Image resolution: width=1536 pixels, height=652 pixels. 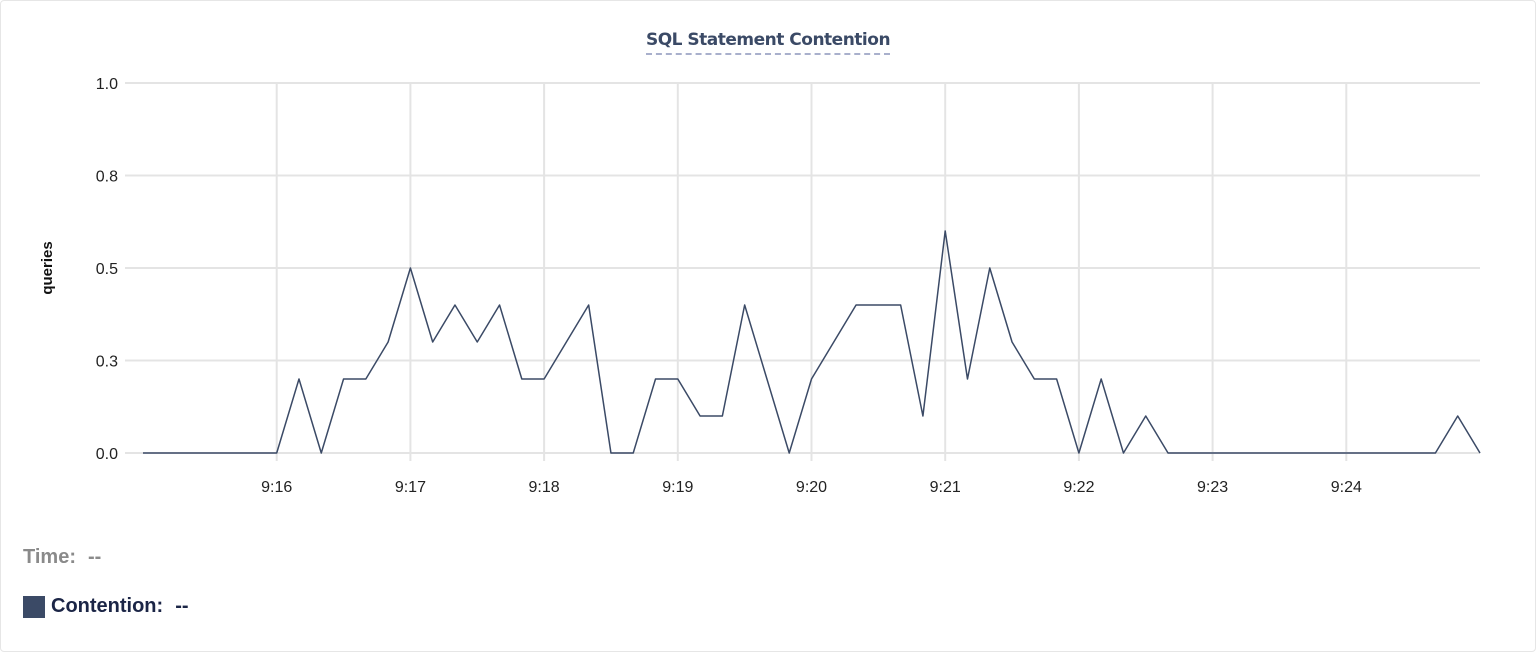 I want to click on y-tick-label: 0.0, so click(x=107, y=454).